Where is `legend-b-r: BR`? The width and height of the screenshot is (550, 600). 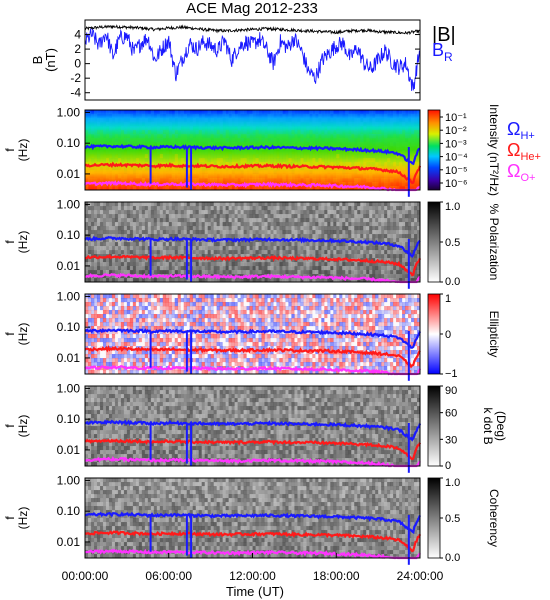 legend-b-r: BR is located at coordinates (442, 52).